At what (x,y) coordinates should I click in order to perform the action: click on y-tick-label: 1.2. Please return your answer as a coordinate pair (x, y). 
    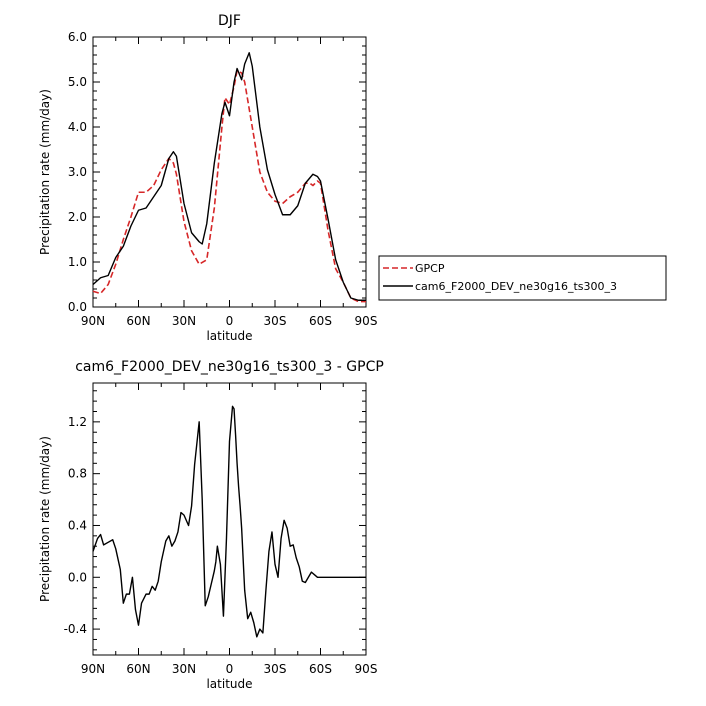
    Looking at the image, I should click on (77, 422).